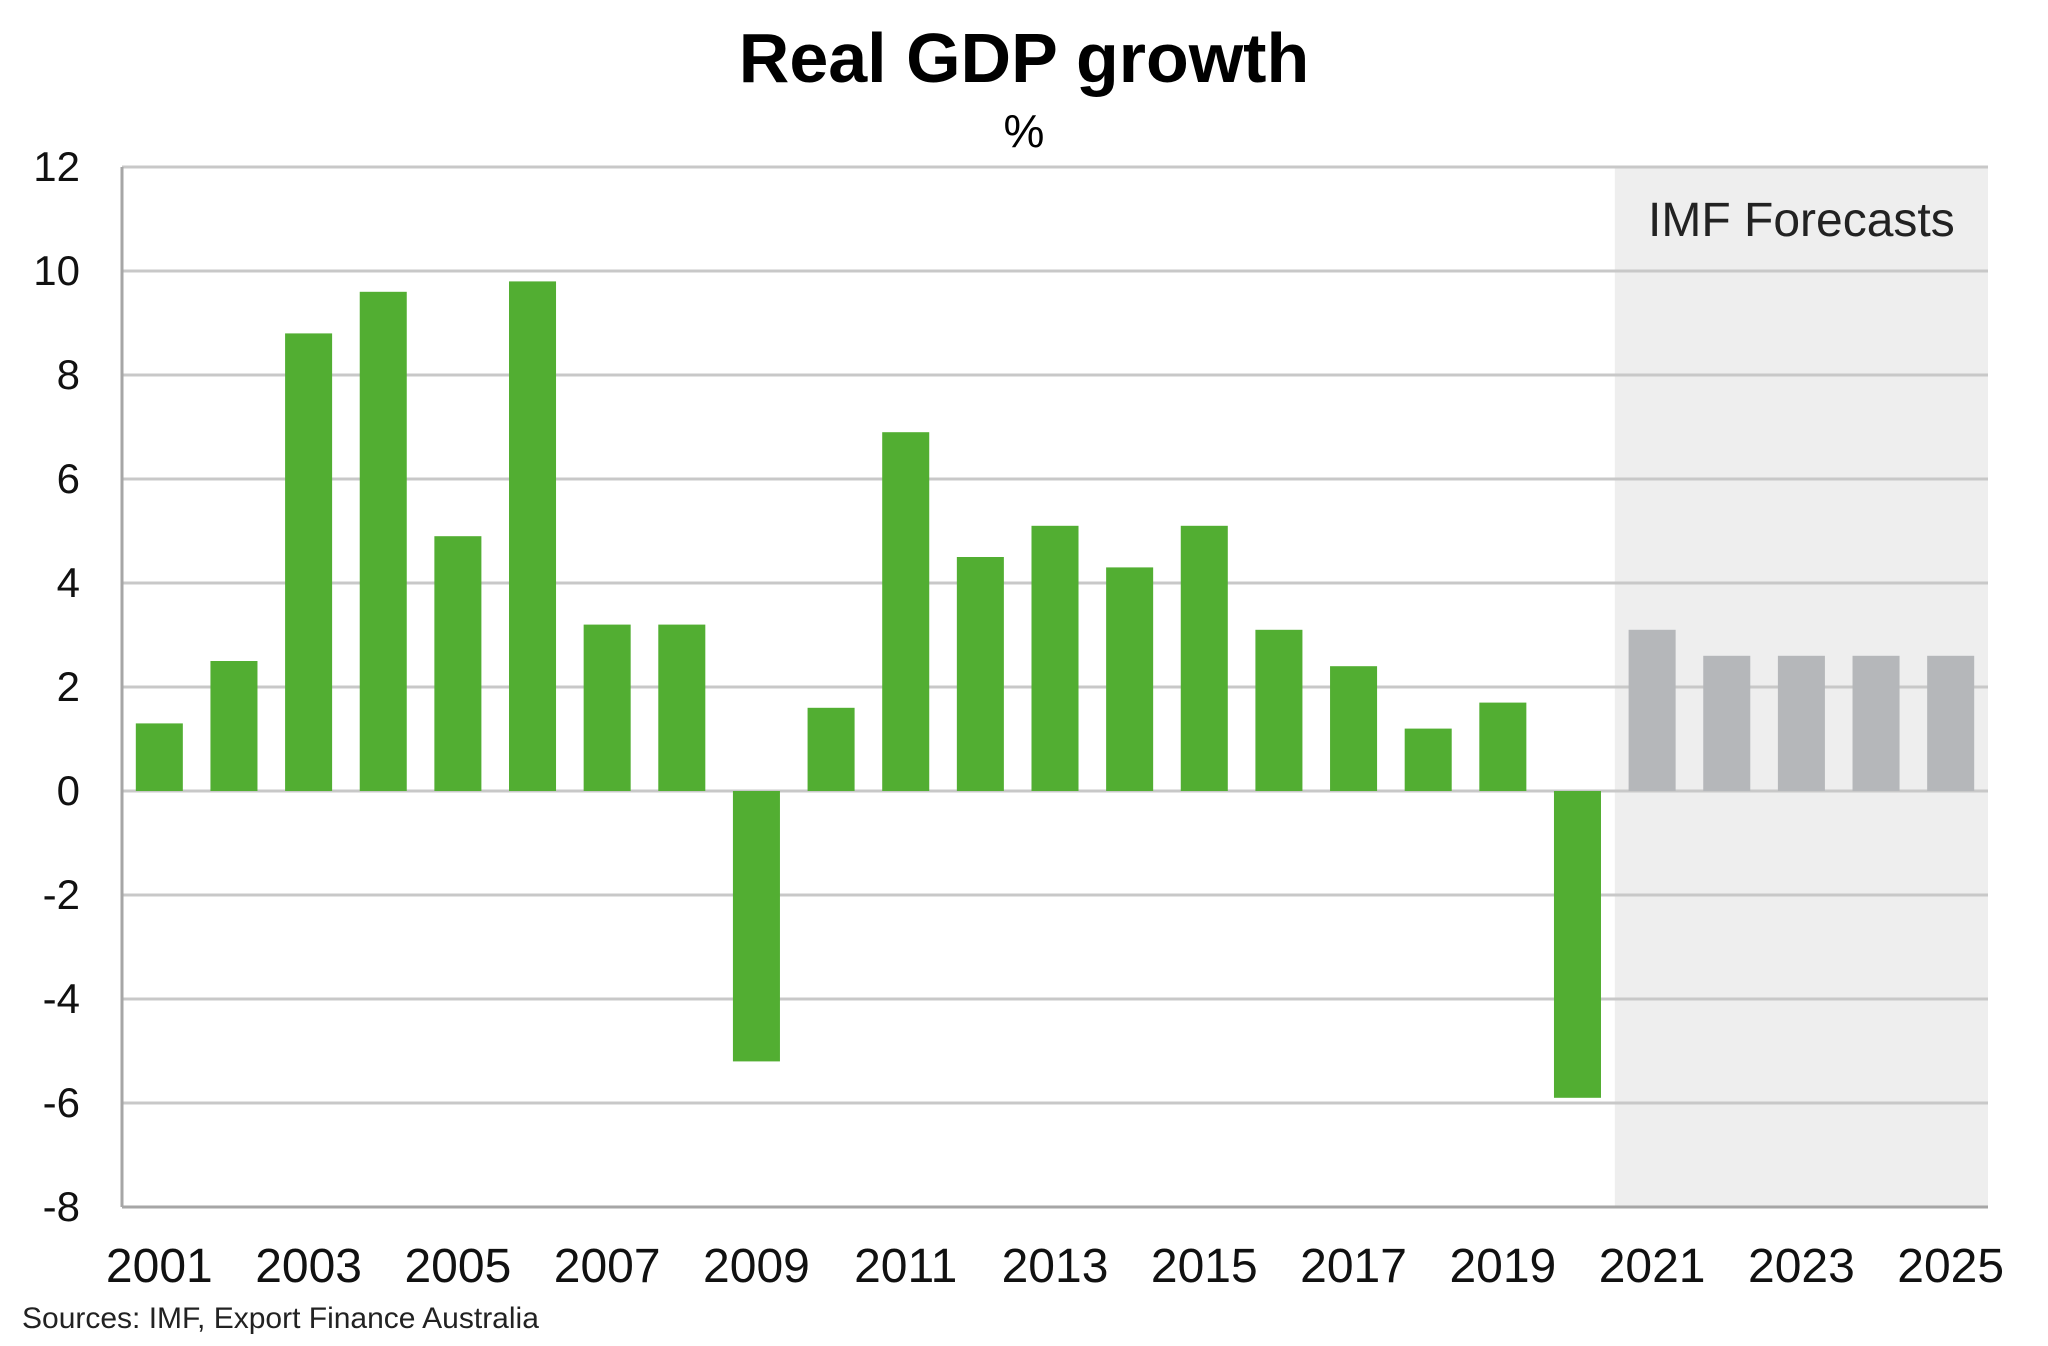  I want to click on x-tick-label: 2021, so click(1652, 1266).